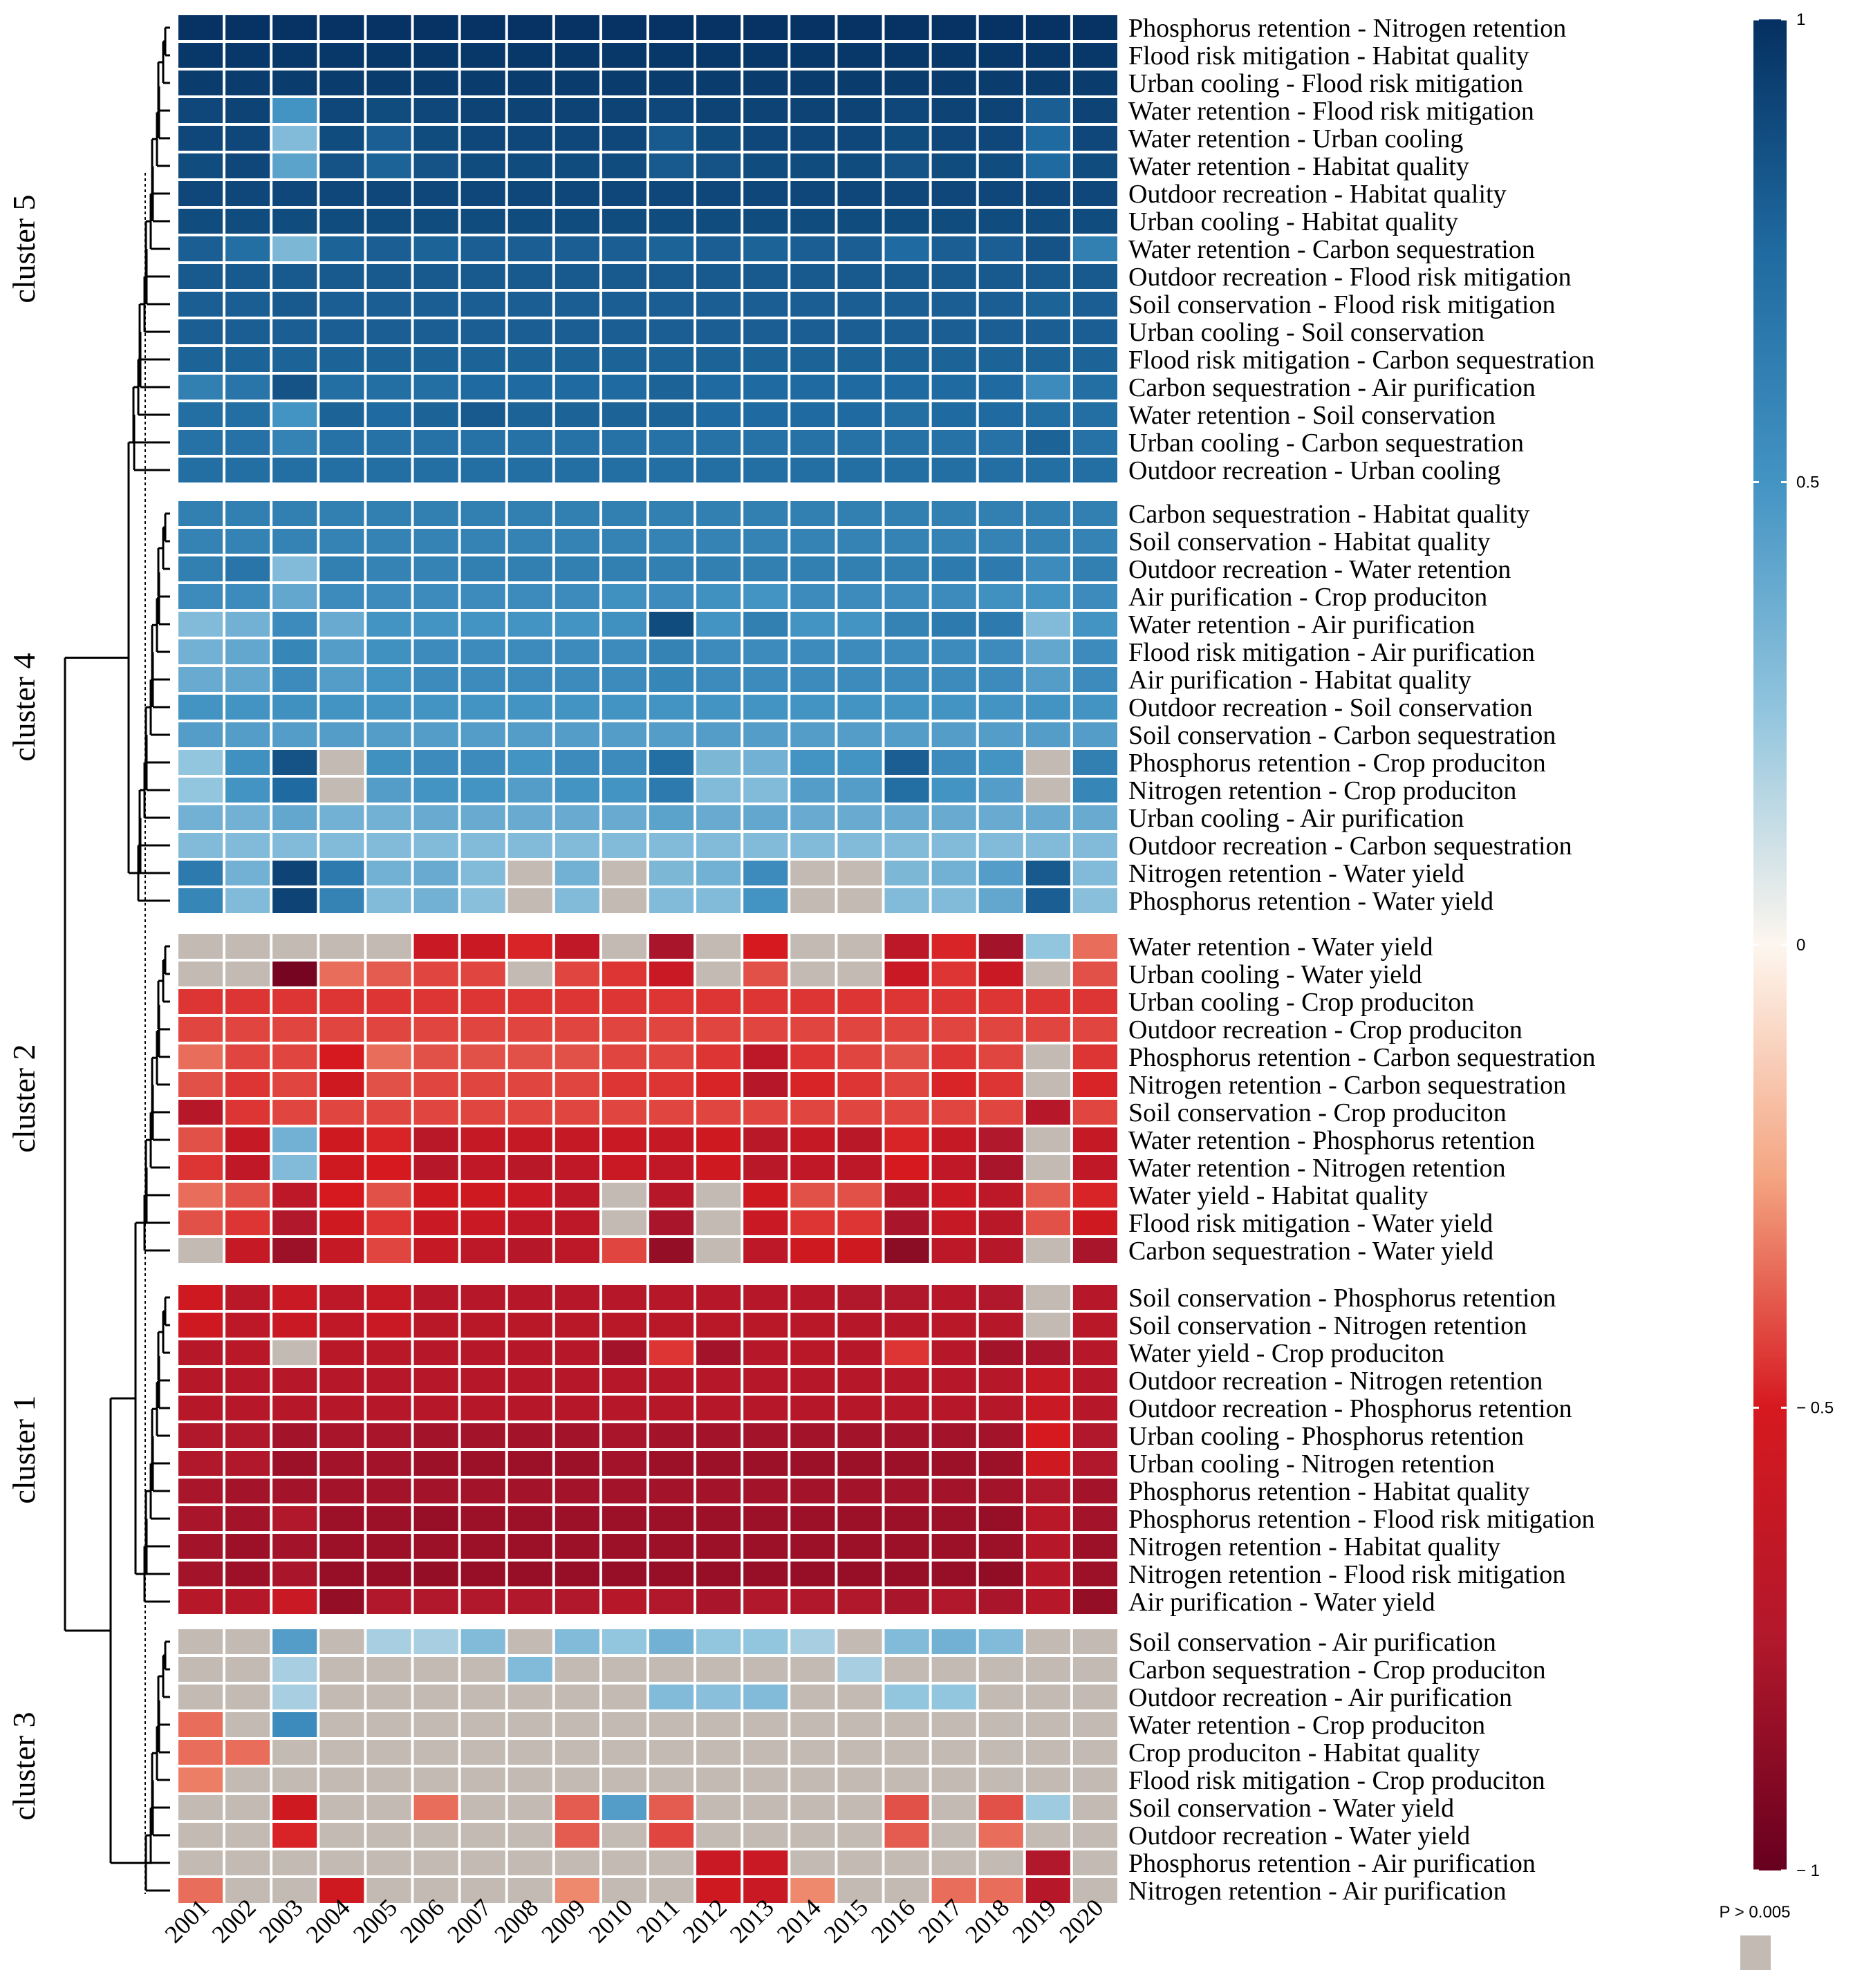  What do you see at coordinates (1298, 166) in the screenshot?
I see `row-label: Water retention - Habitat quality` at bounding box center [1298, 166].